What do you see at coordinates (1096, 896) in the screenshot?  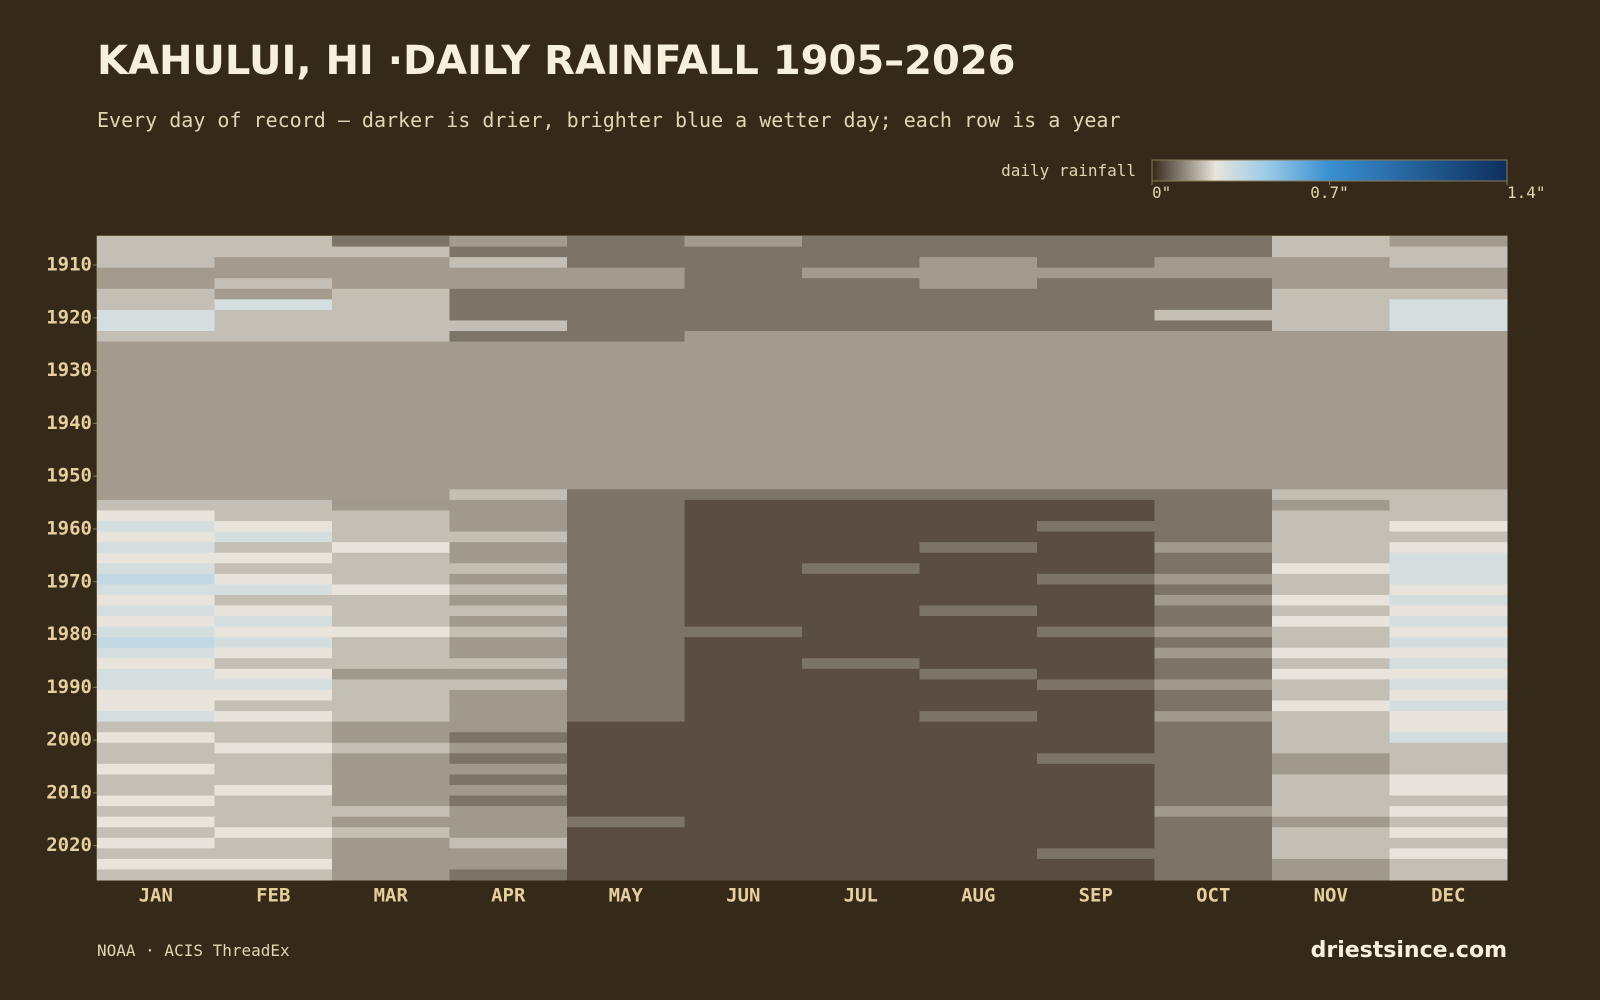 I see `x-tick-label: SEP` at bounding box center [1096, 896].